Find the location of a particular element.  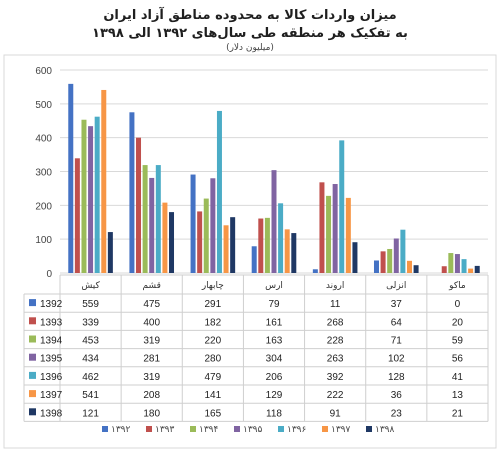

row-series-name: 1392 is located at coordinates (51, 304).